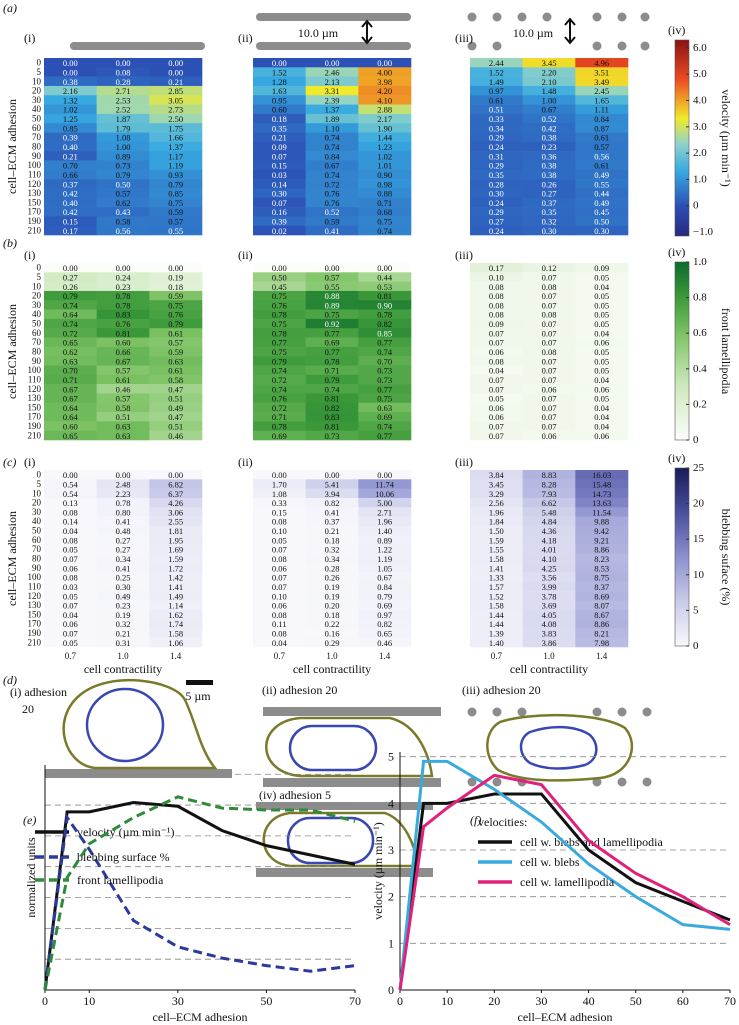  What do you see at coordinates (279, 531) in the screenshot?
I see `cell-label: 0.10` at bounding box center [279, 531].